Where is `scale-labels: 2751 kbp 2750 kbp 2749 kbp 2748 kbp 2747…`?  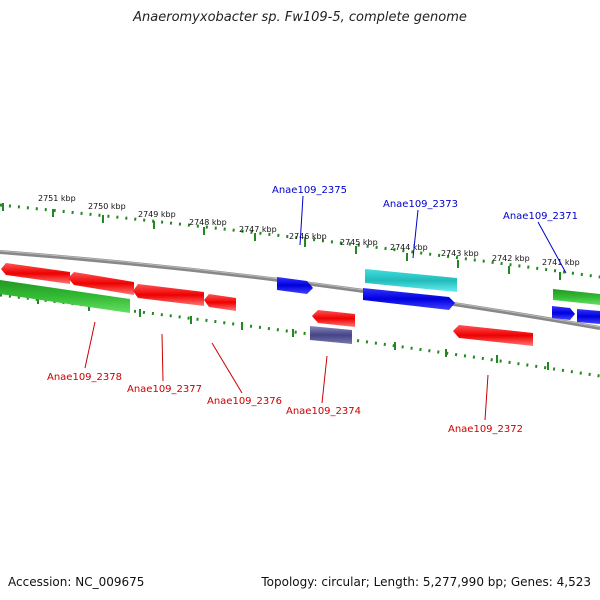
scale-labels: 2751 kbp 2750 kbp 2749 kbp 2748 kbp 2747… is located at coordinates (309, 230).